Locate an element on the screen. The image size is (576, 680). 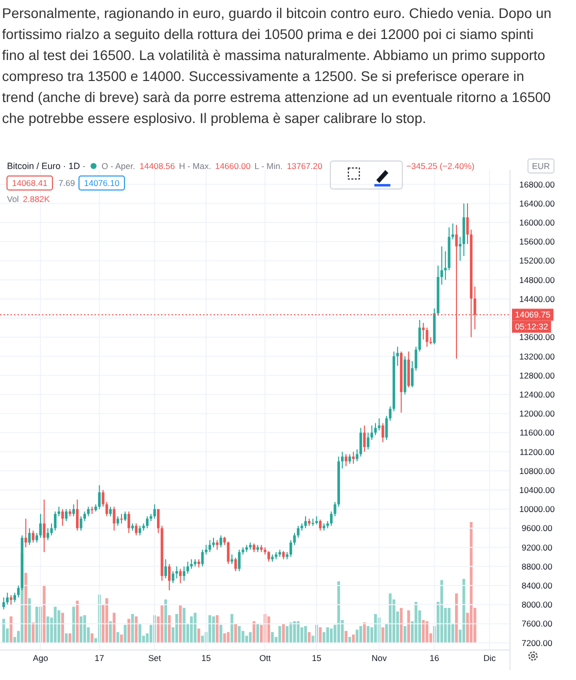
y-tick-label: 8800.00 is located at coordinates (537, 566).